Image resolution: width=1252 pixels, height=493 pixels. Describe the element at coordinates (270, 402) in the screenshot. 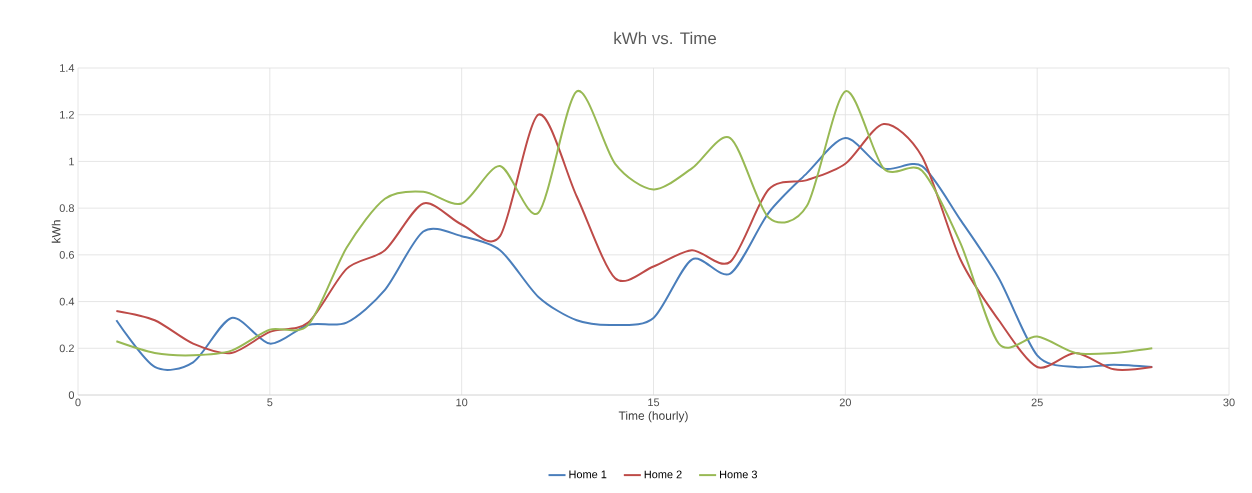

I see `x-tick-label: 5` at that location.